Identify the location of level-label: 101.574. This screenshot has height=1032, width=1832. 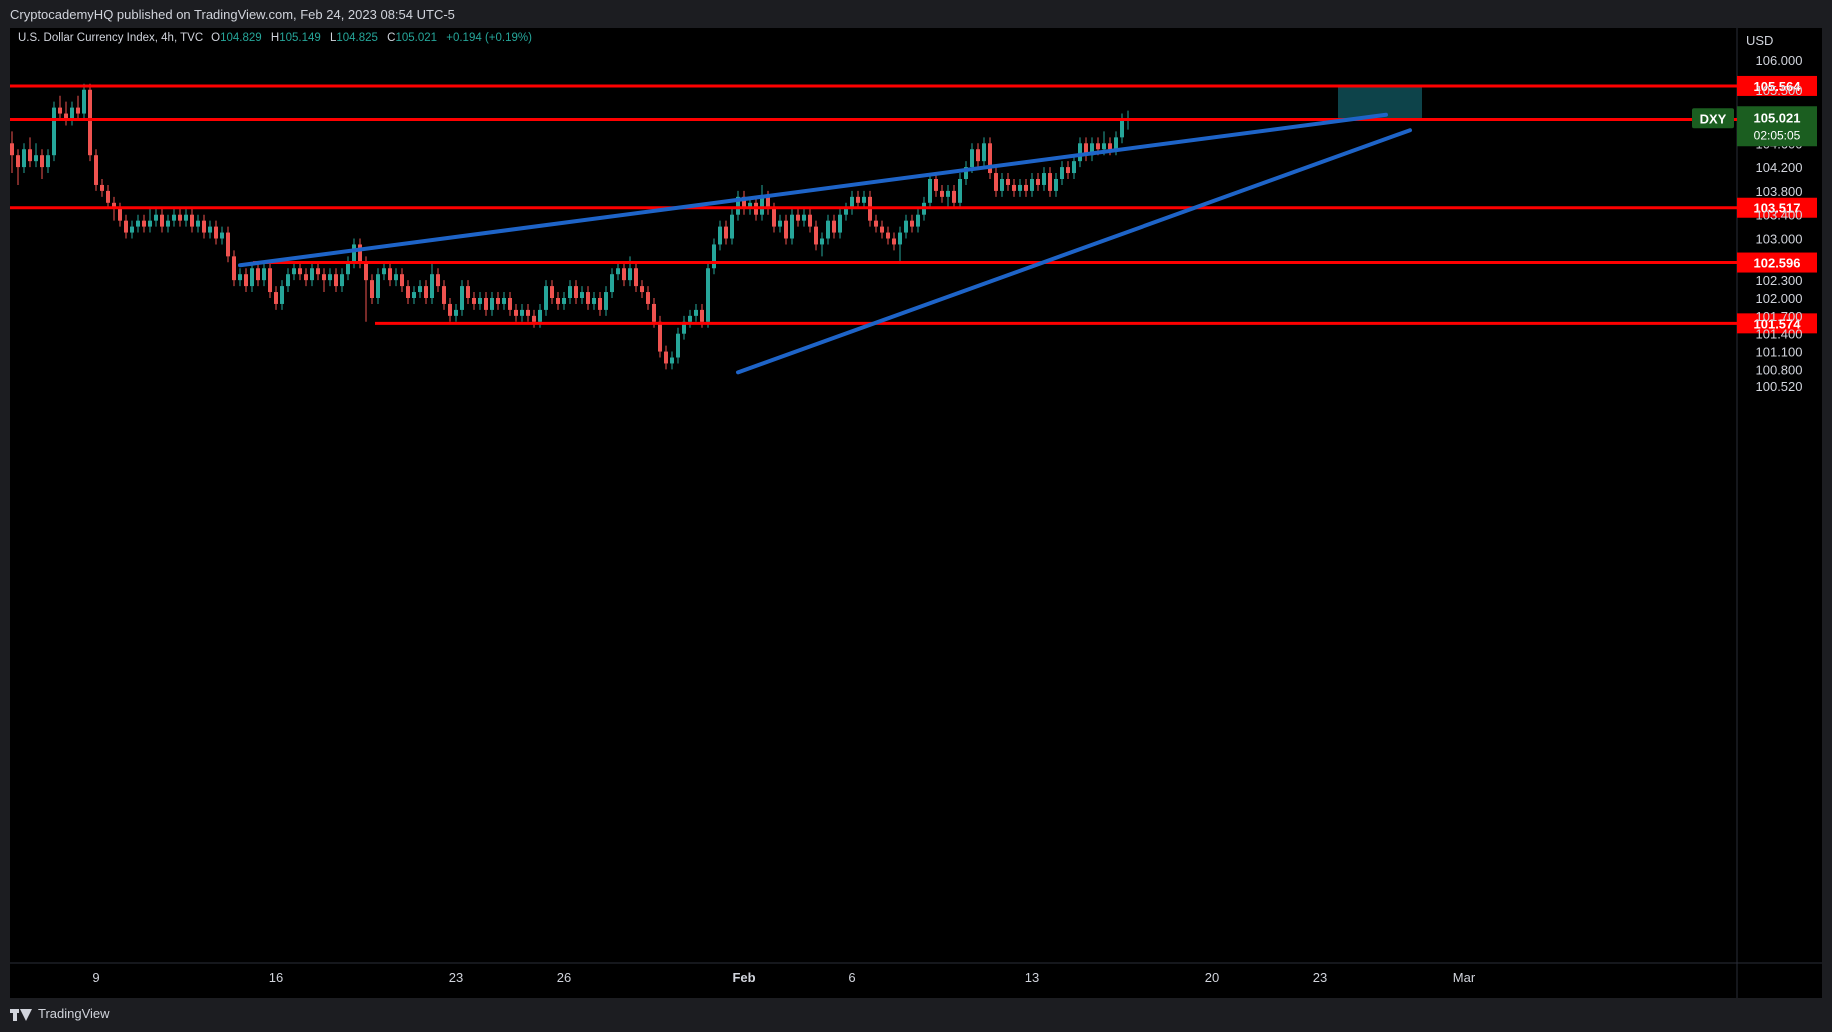
(1778, 323).